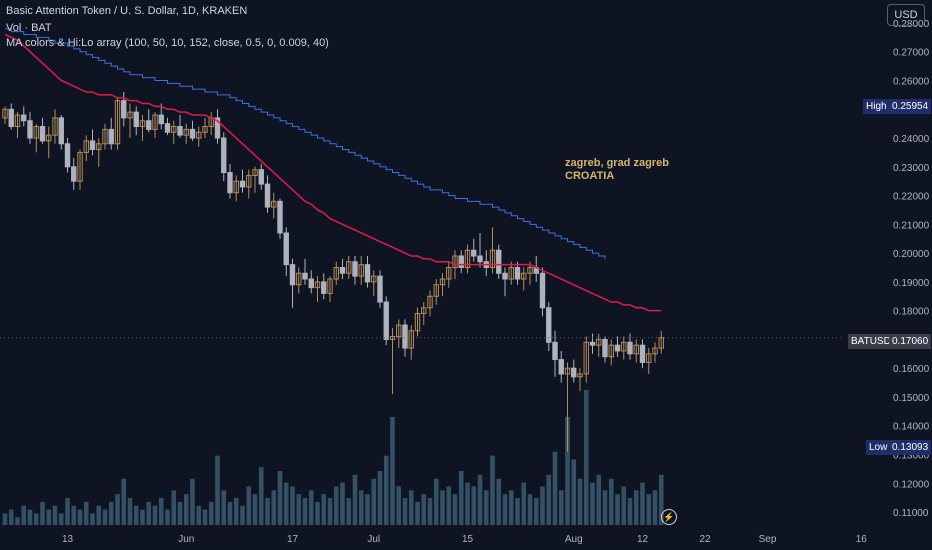  What do you see at coordinates (911, 139) in the screenshot?
I see `y-tick-label: 0.24000` at bounding box center [911, 139].